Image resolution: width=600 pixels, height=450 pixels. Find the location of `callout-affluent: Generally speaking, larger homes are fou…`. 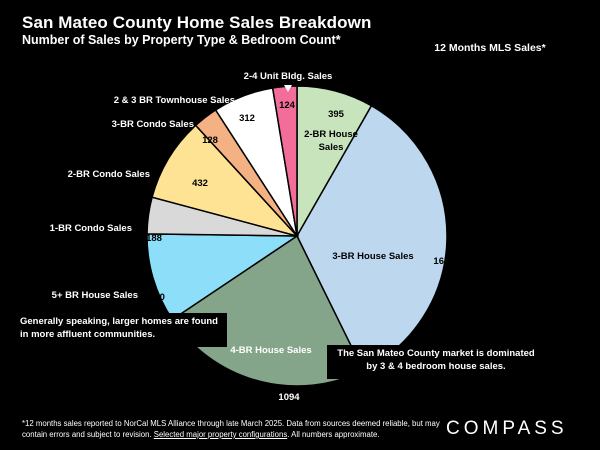

callout-affluent: Generally speaking, larger homes are fou… is located at coordinates (121, 330).